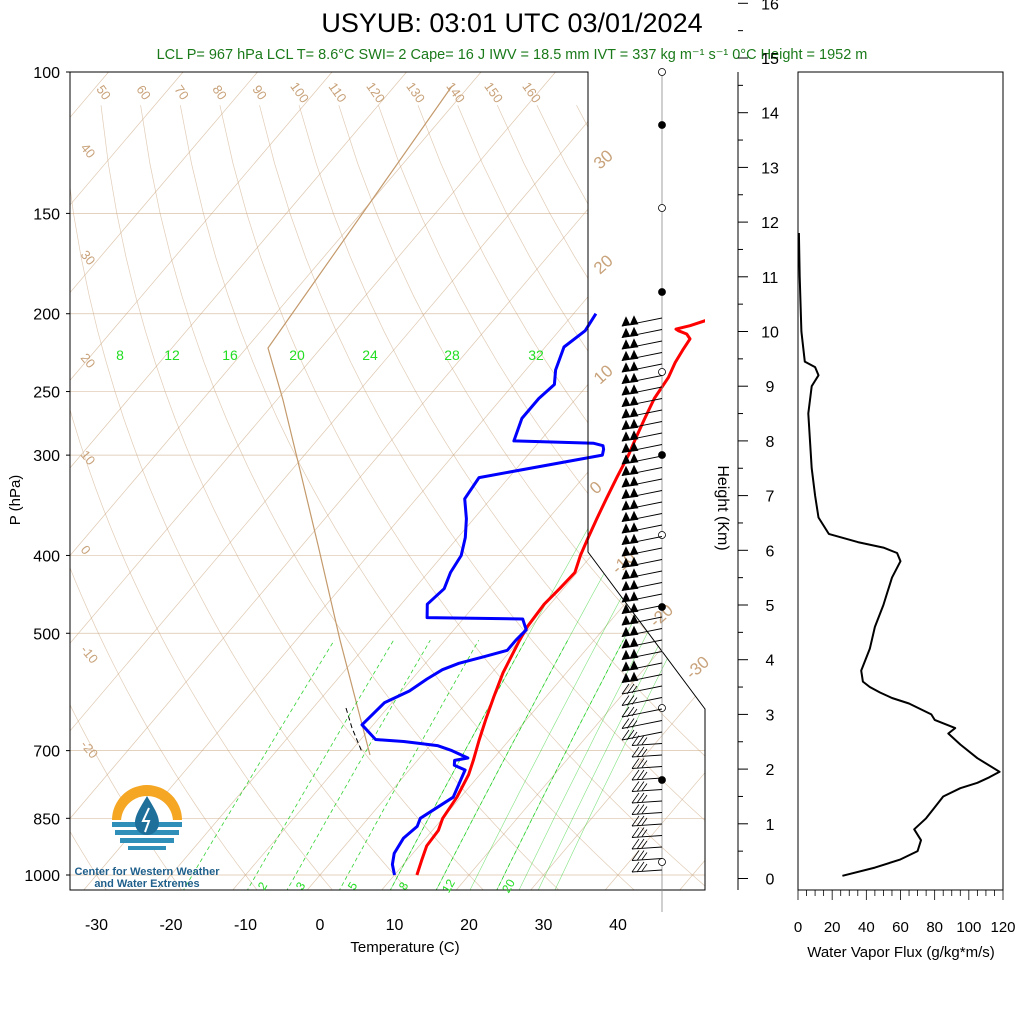  What do you see at coordinates (103, 92) in the screenshot?
I see `dry-adiabat-label: 50` at bounding box center [103, 92].